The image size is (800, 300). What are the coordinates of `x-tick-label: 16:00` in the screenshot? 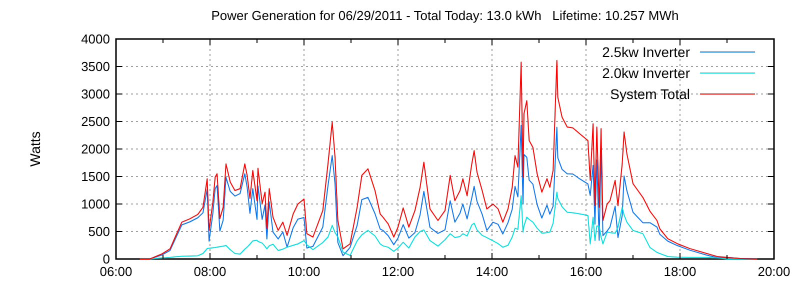 It's located at (586, 271).